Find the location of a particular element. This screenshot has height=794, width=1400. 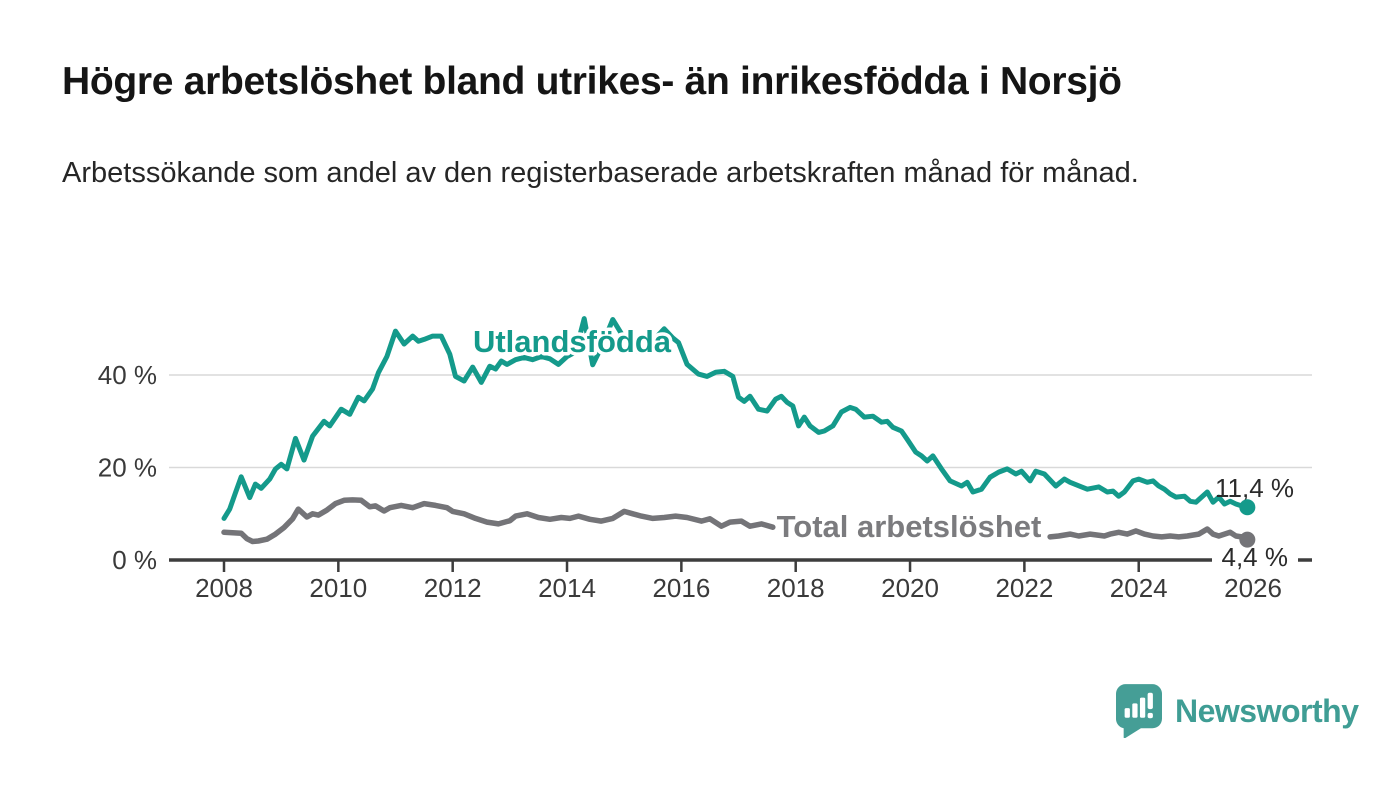

x-tick-label: 2008 is located at coordinates (224, 588).